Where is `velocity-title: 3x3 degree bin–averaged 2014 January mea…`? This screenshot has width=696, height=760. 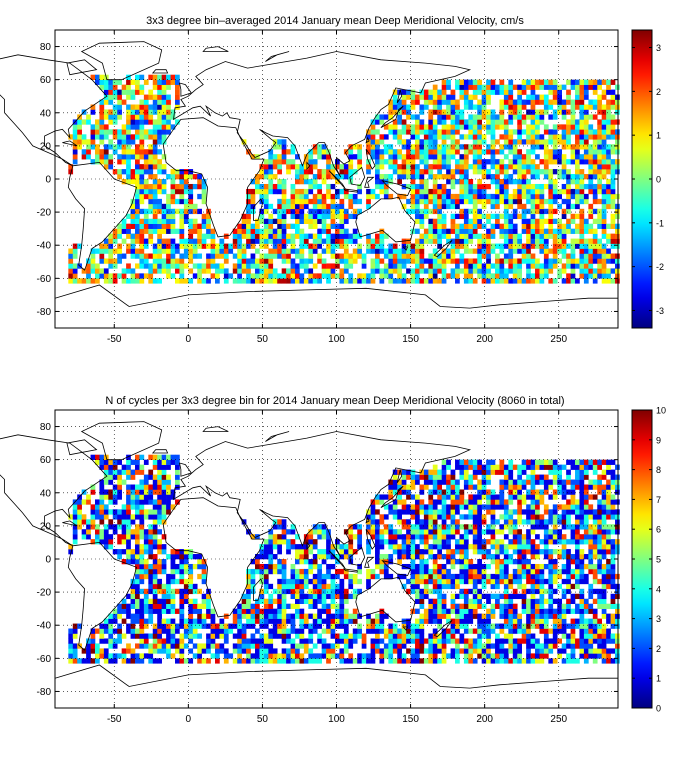
velocity-title: 3x3 degree bin–averaged 2014 January mea… is located at coordinates (335, 21).